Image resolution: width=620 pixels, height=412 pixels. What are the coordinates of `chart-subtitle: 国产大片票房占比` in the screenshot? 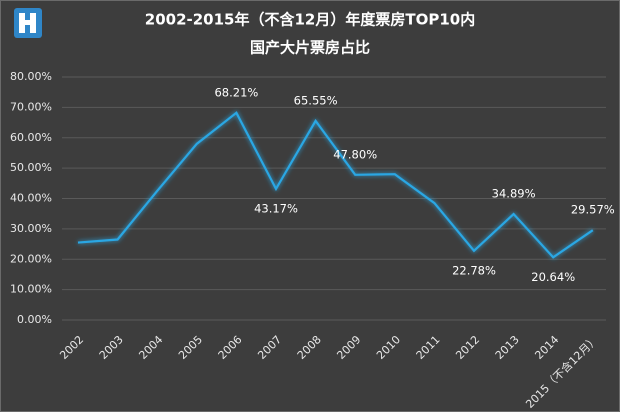 It's located at (310, 48).